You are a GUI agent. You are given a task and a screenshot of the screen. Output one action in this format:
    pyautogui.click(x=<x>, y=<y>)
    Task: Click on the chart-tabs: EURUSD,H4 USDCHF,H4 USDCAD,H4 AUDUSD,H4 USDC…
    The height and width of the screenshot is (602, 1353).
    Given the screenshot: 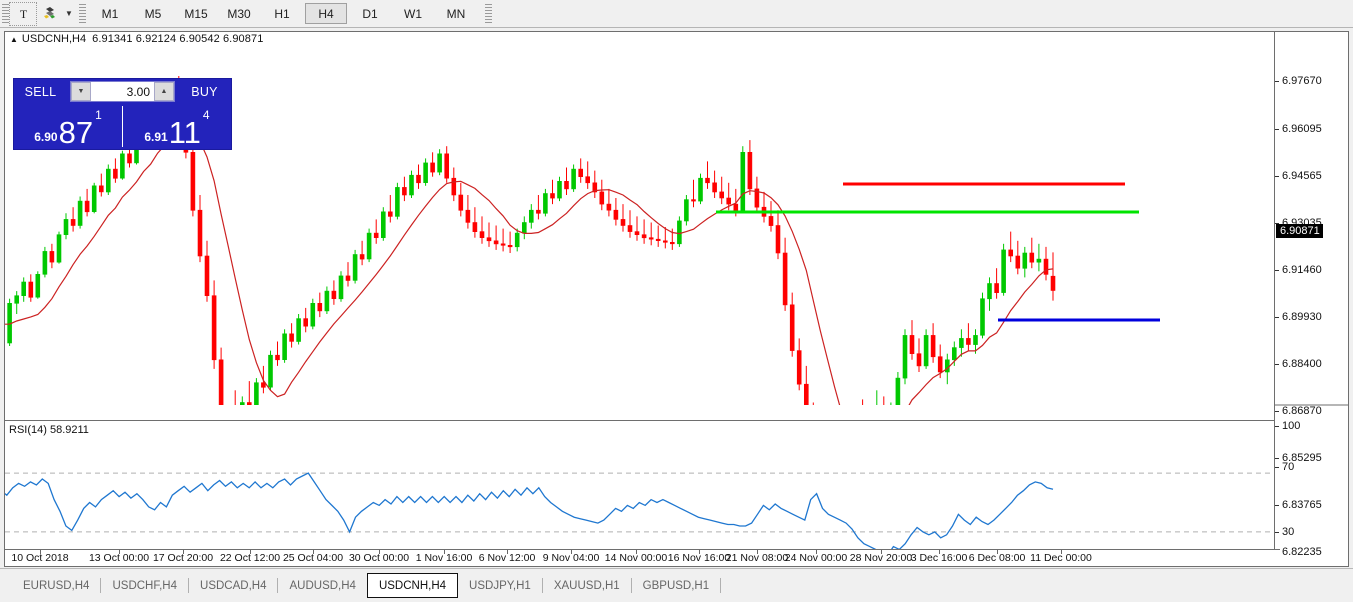 What is the action you would take?
    pyautogui.click(x=367, y=585)
    